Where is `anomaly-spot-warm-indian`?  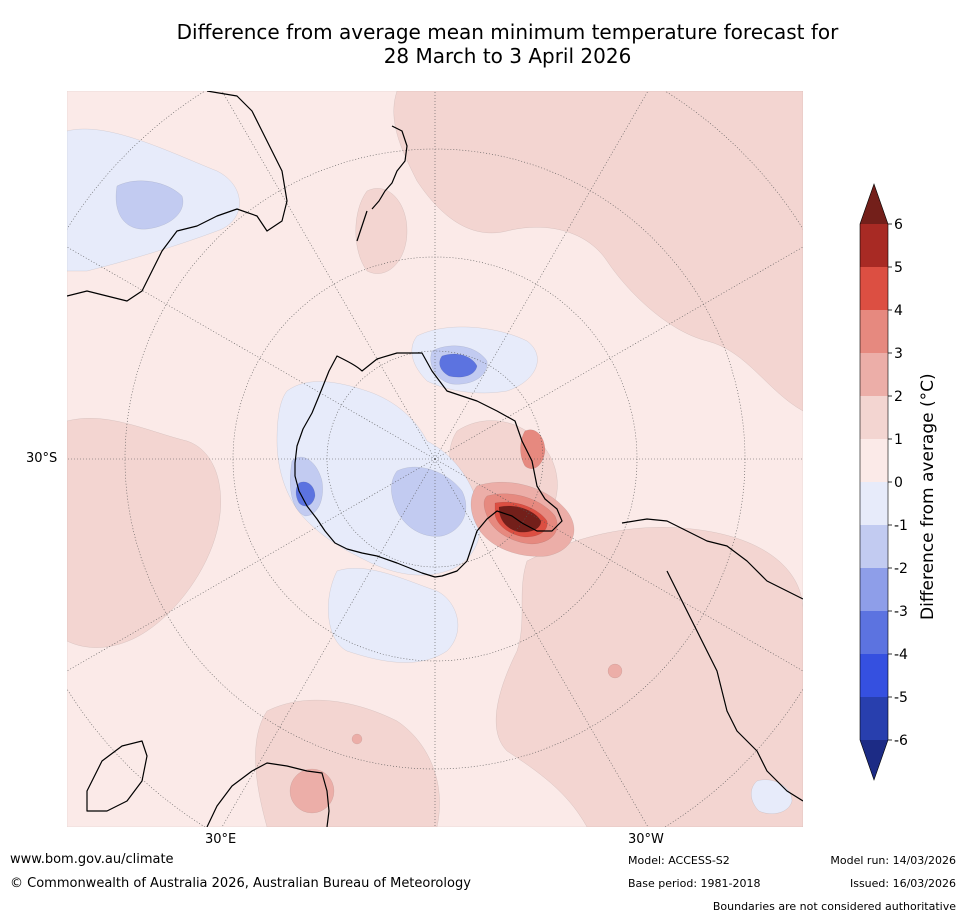
anomaly-spot-warm-indian is located at coordinates (357, 739).